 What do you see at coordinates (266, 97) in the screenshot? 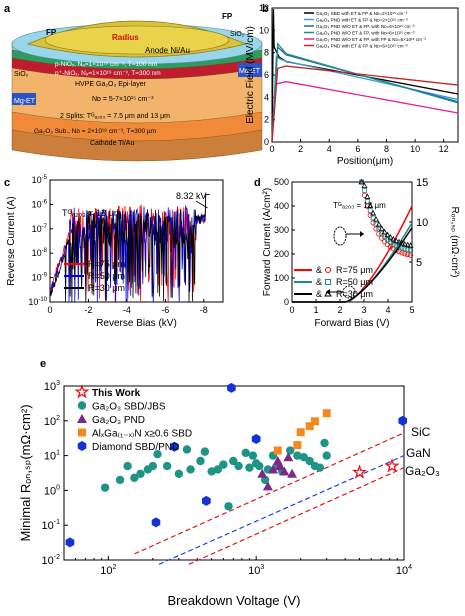
I see `y-tick-label: 4` at bounding box center [266, 97].